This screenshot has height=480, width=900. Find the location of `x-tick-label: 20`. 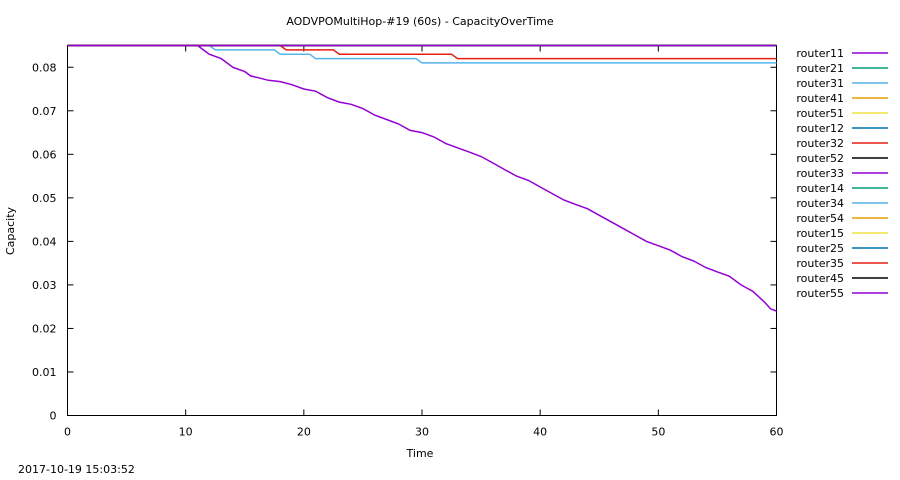

x-tick-label: 20 is located at coordinates (304, 432).